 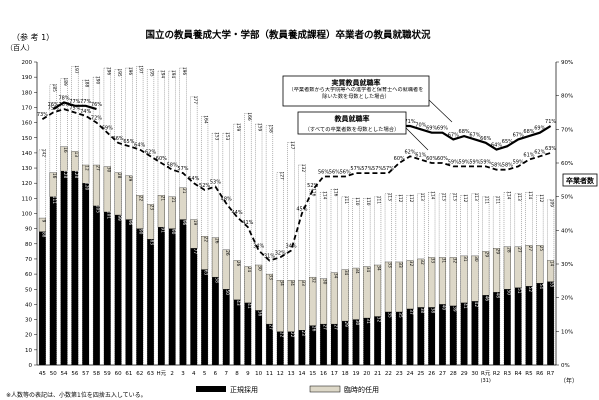 I want to click on x-tick-label: 23, so click(x=399, y=374).